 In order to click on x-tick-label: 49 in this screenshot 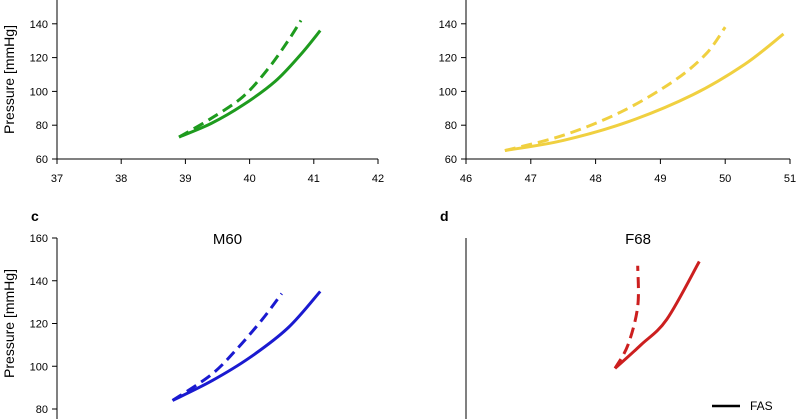, I will do `click(660, 179)`.